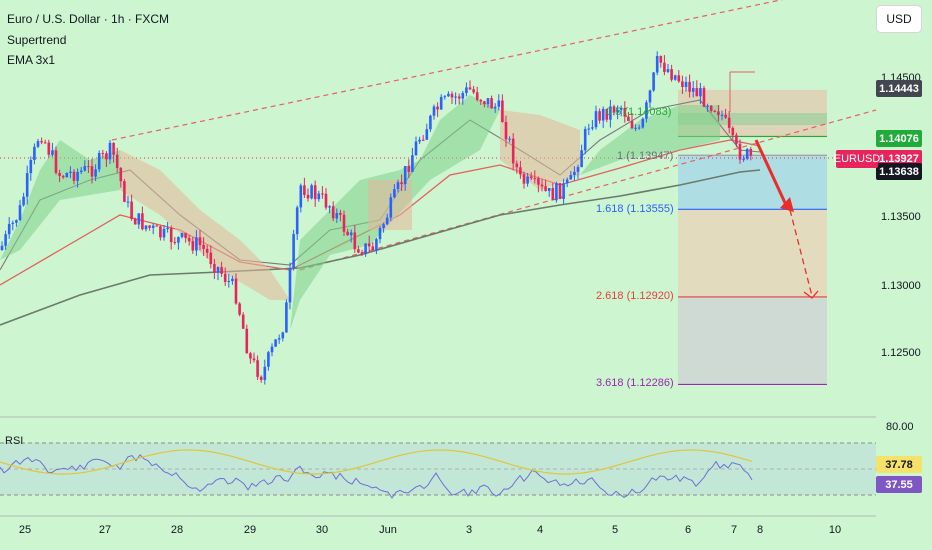 This screenshot has width=932, height=550. Describe the element at coordinates (88, 19) in the screenshot. I see `symbol-title: Euro / U.S. Dollar · 1h · FXCM` at that location.